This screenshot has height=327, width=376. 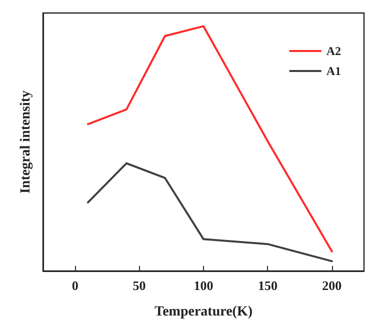 What do you see at coordinates (139, 285) in the screenshot?
I see `x-tick-label: 50` at bounding box center [139, 285].